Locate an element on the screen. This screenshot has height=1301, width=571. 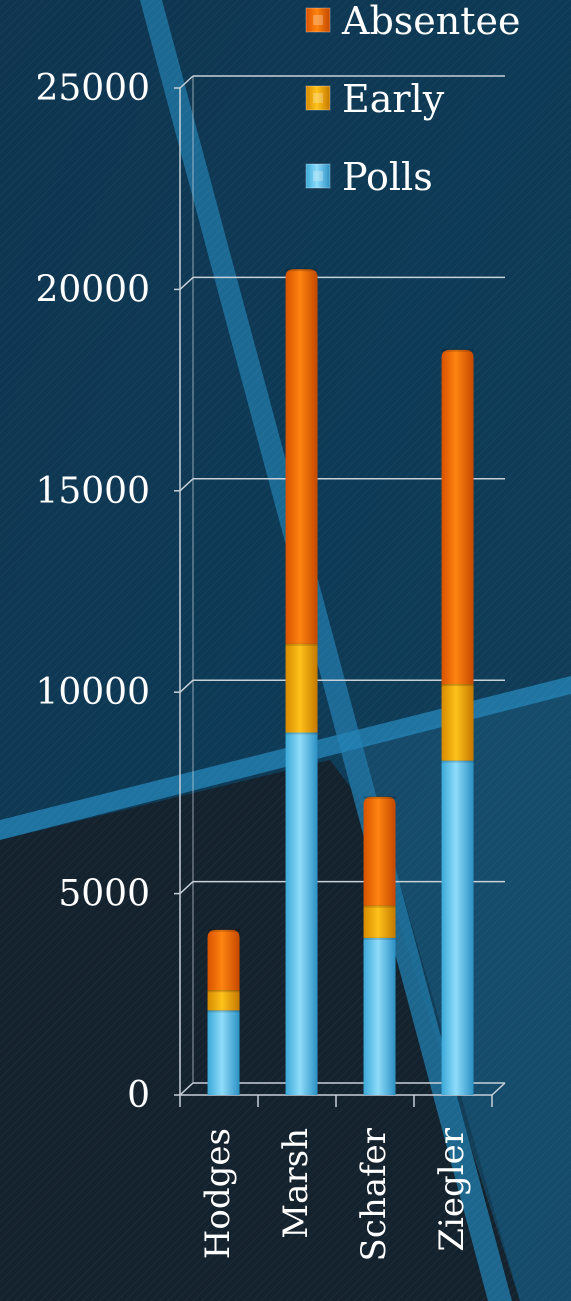
legend-swatch-early is located at coordinates (318, 98).